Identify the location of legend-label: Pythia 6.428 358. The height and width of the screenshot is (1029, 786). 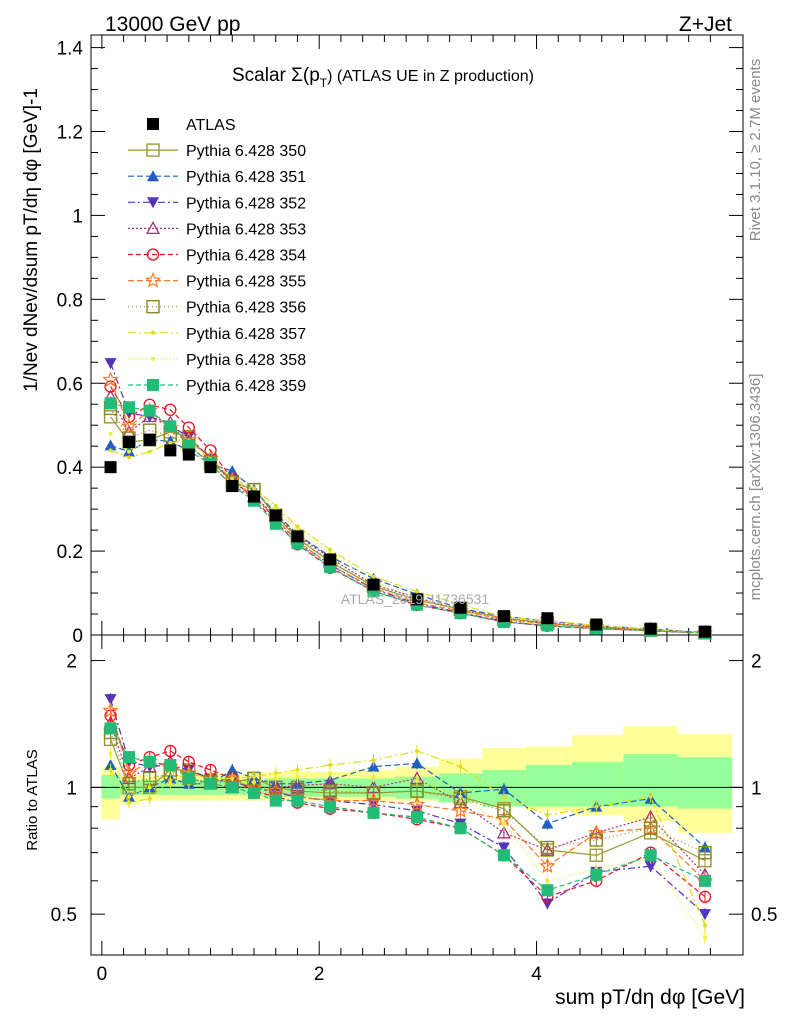
(246, 360).